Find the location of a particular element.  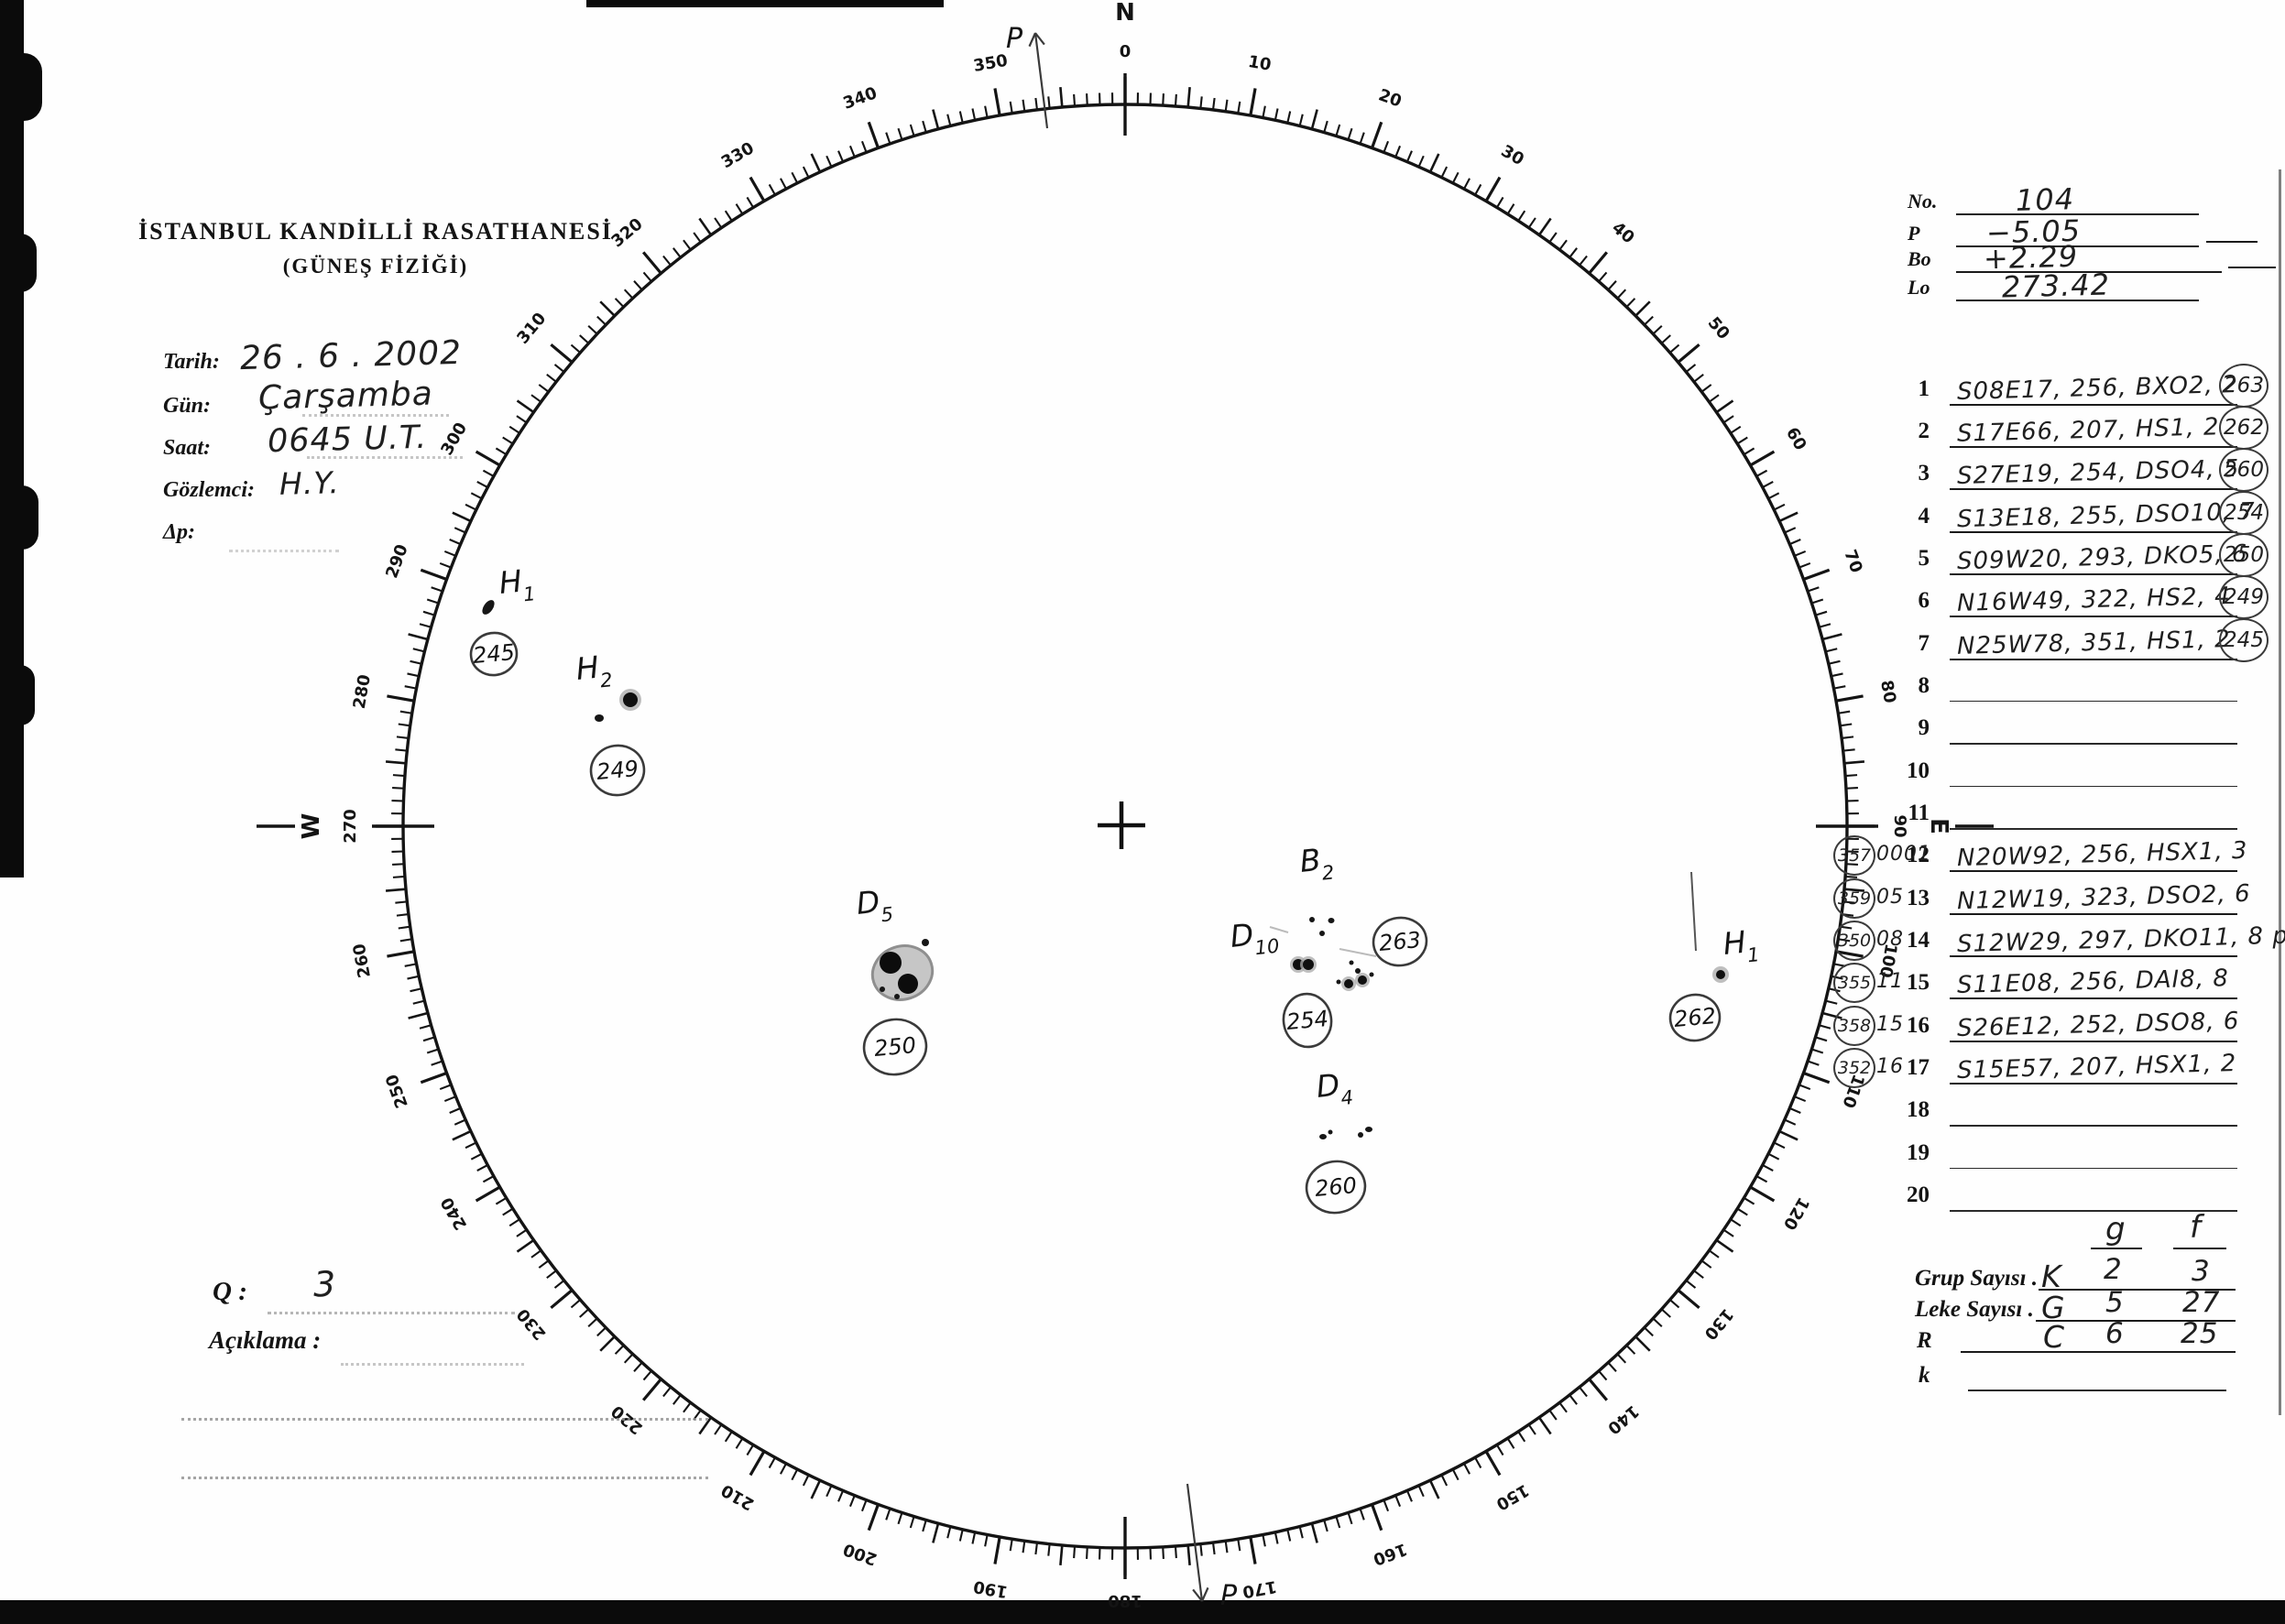

degree-label: 150 is located at coordinates (1512, 1497).